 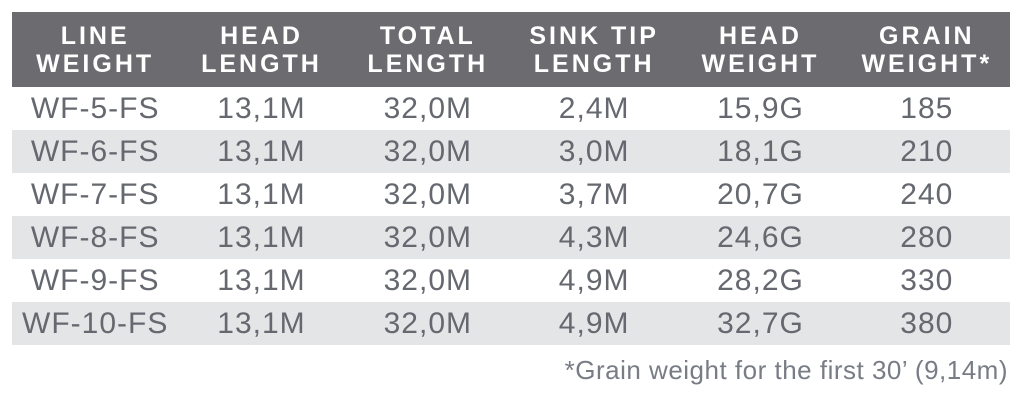 I want to click on col-header-total-length: TOTAL LENGTH, so click(x=427, y=49).